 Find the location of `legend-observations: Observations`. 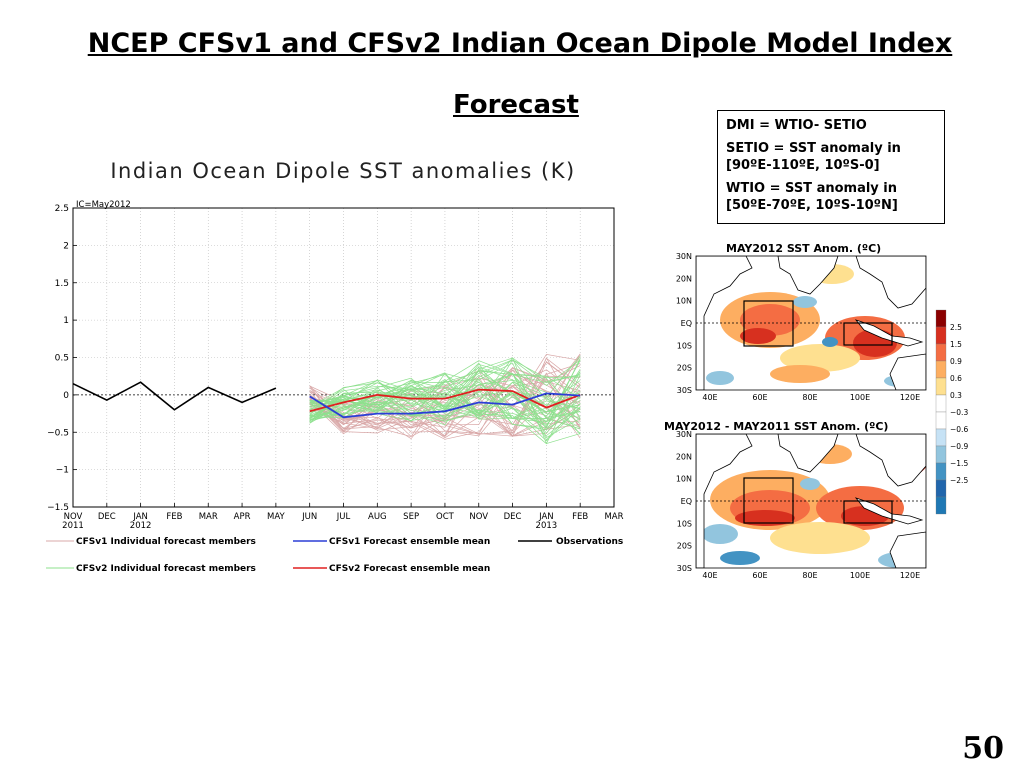

legend-observations: Observations is located at coordinates (589, 542).